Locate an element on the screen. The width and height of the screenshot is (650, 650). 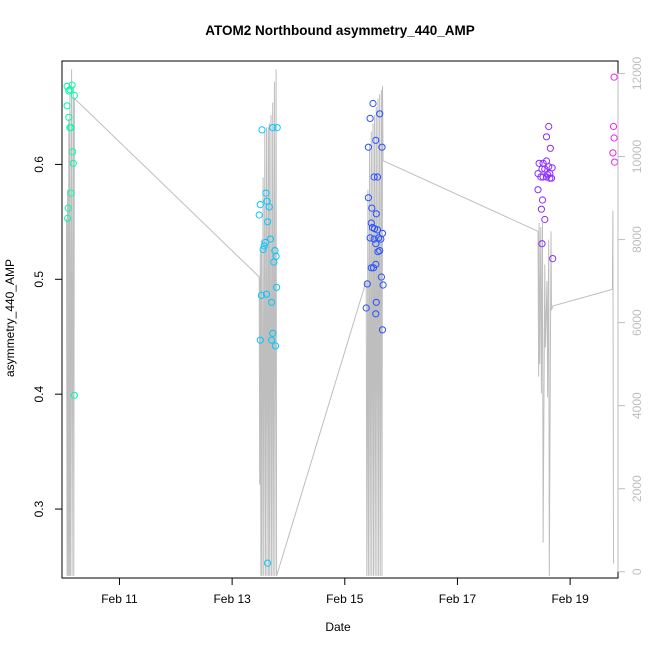
right-tick-label: 4000 is located at coordinates (637, 405).